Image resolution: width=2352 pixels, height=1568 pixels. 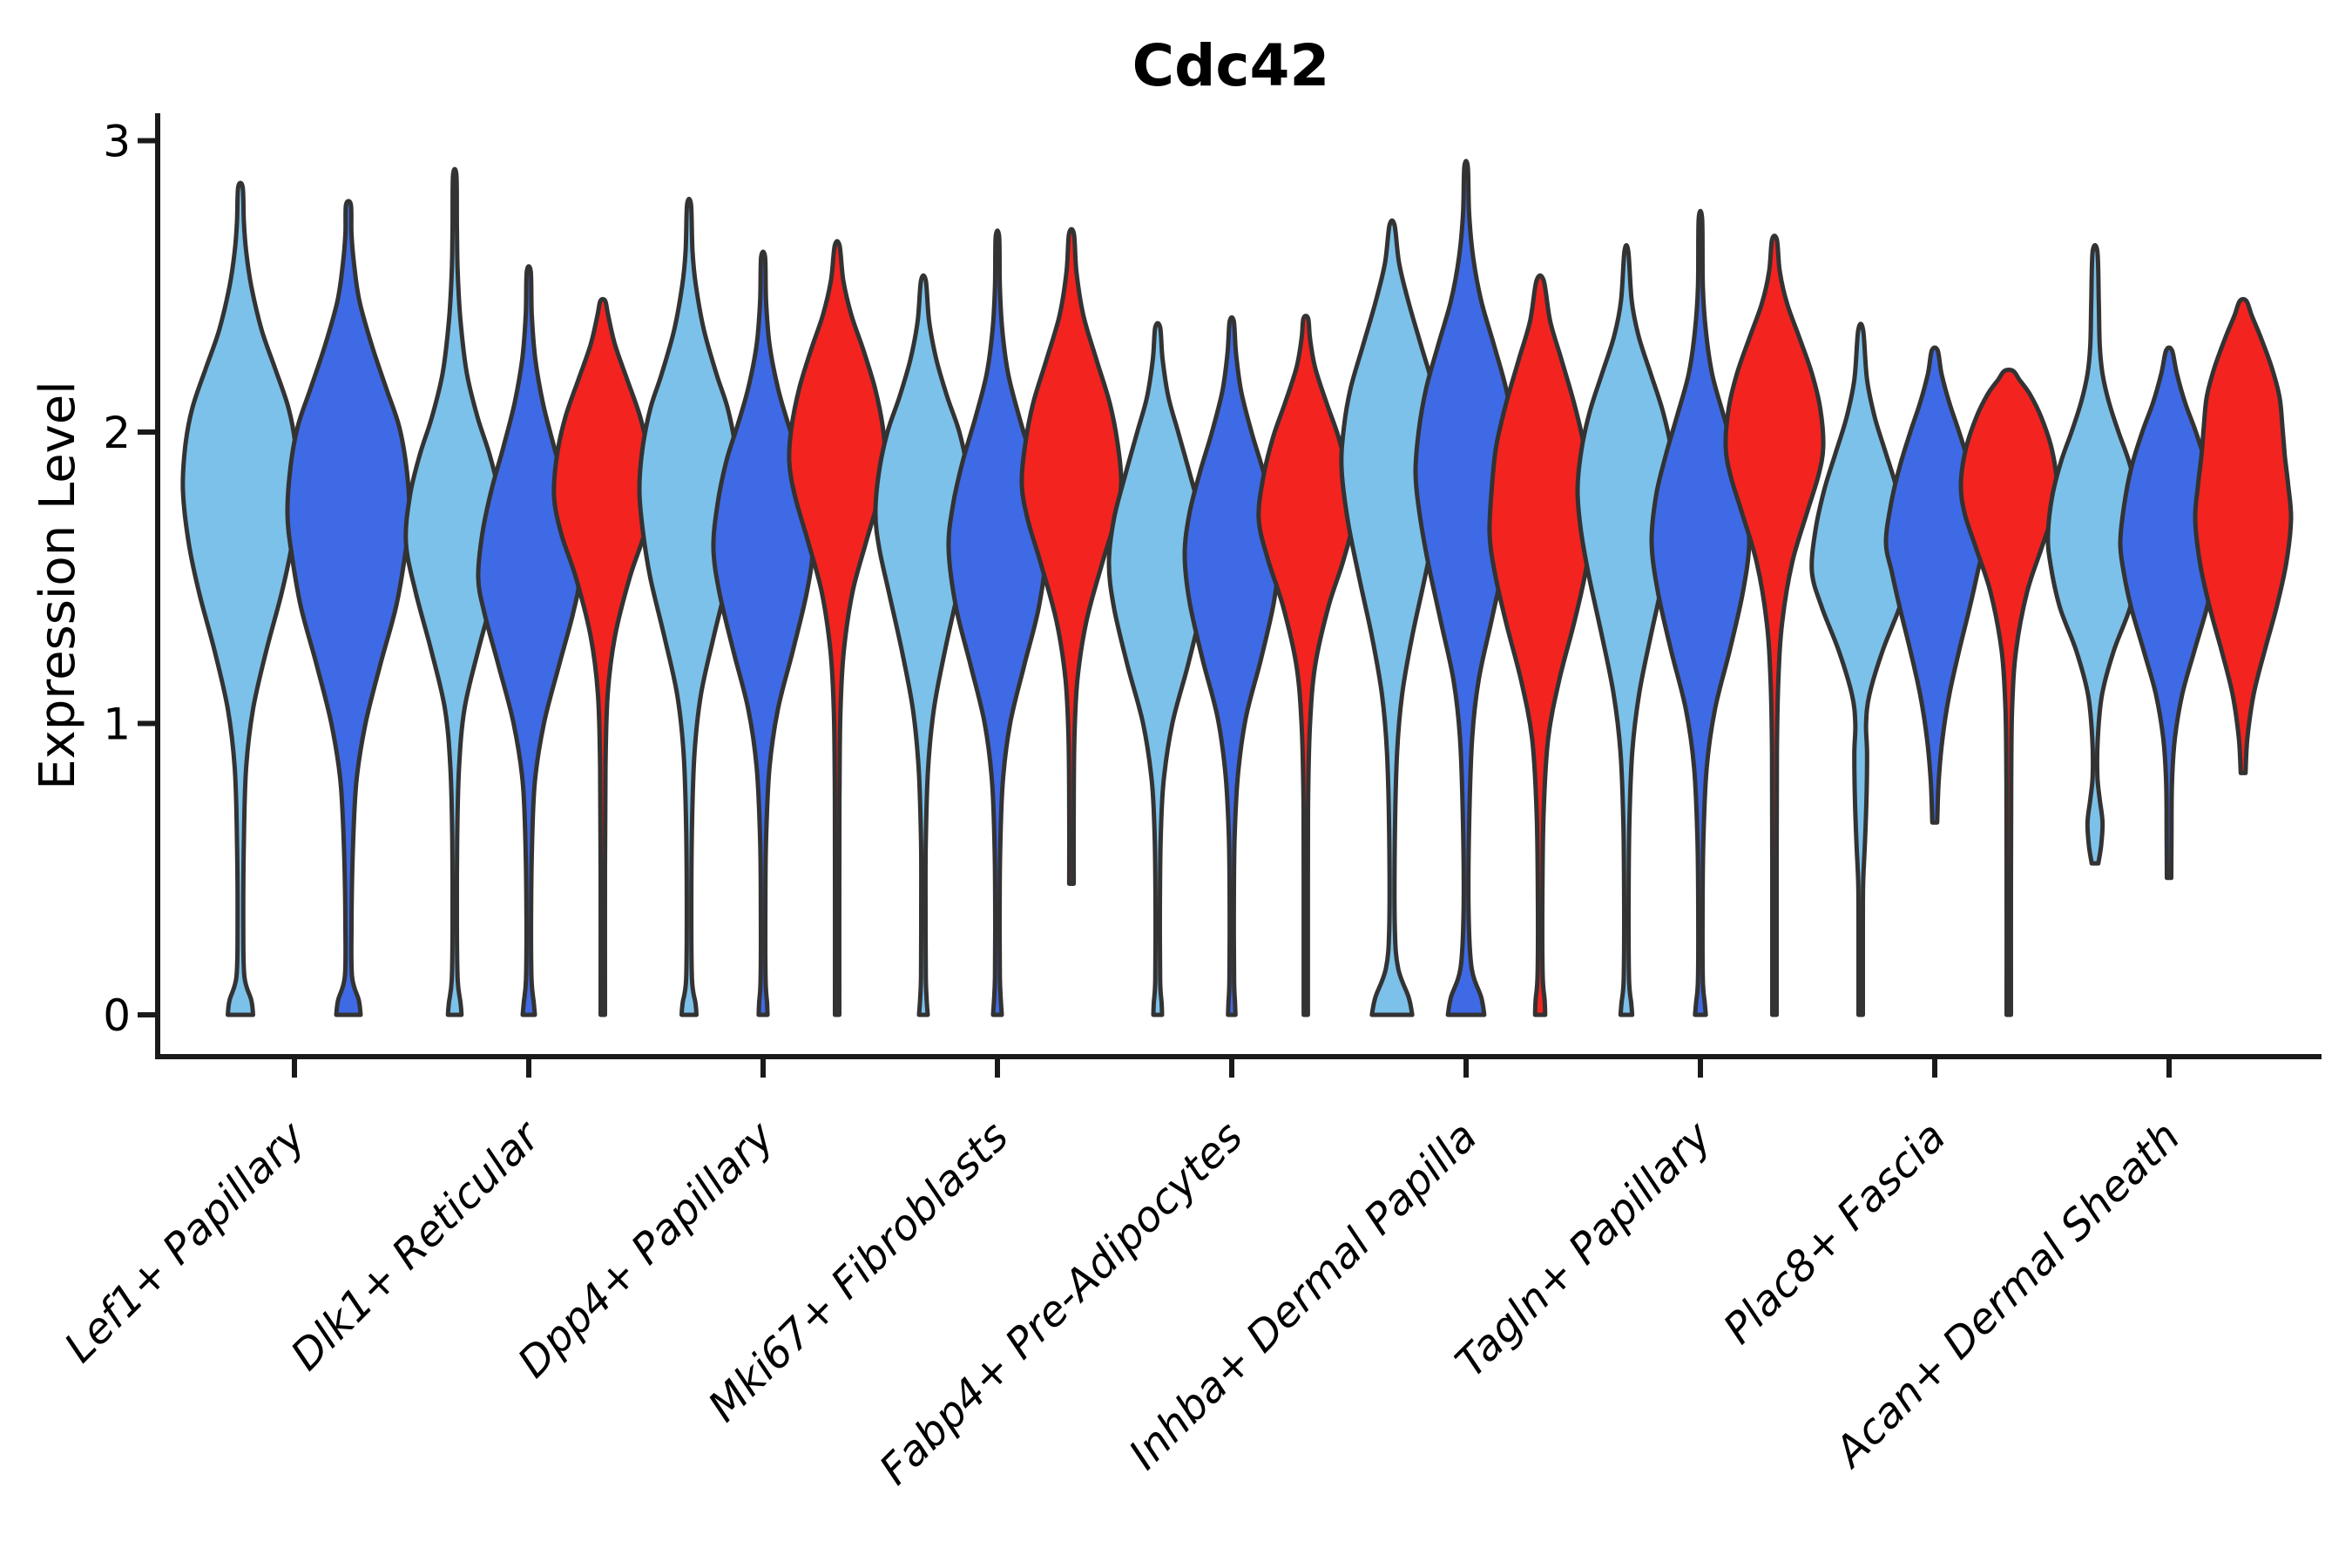 I want to click on y-axis-label: Expression Level, so click(x=58, y=585).